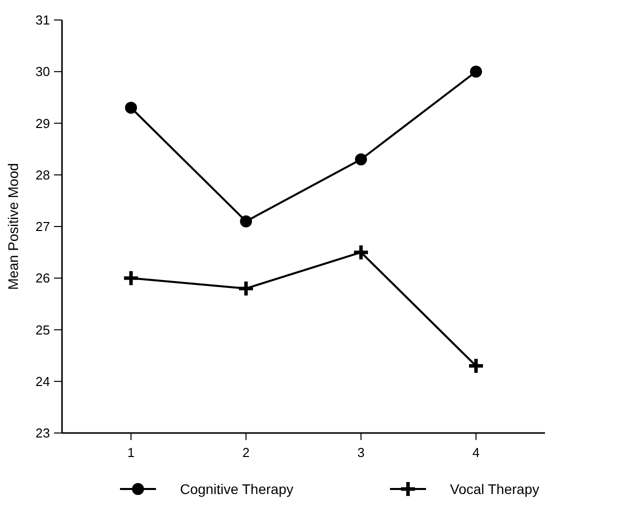  Describe the element at coordinates (495, 488) in the screenshot. I see `legend-label: Vocal Therapy` at that location.